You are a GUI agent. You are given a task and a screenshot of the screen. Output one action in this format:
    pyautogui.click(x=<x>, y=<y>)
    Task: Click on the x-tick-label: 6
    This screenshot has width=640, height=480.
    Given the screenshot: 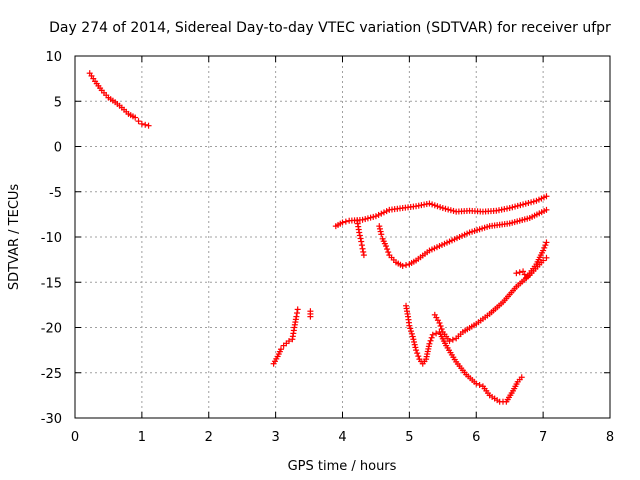 What is the action you would take?
    pyautogui.click(x=476, y=437)
    